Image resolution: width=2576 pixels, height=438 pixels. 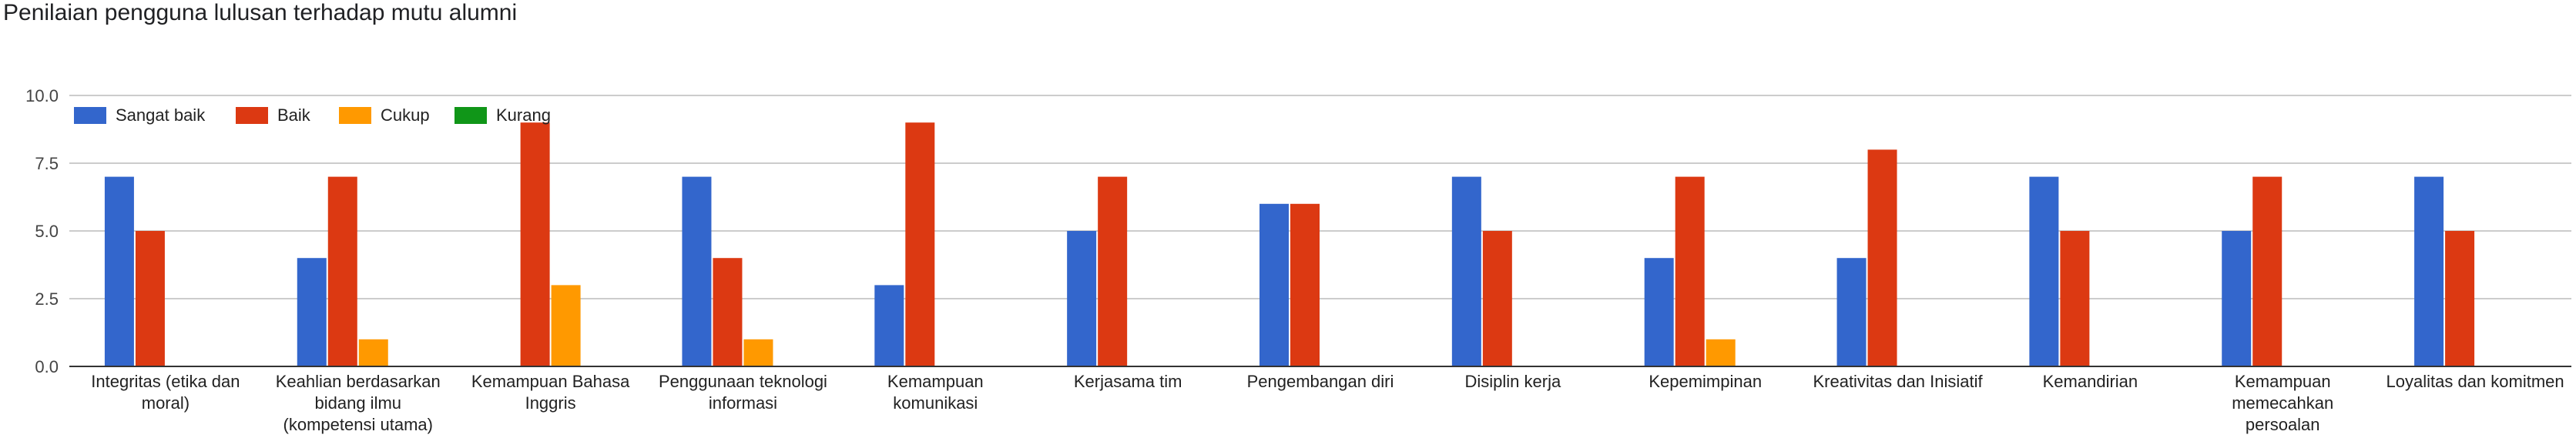 What do you see at coordinates (523, 115) in the screenshot?
I see `legend-label: Kurang` at bounding box center [523, 115].